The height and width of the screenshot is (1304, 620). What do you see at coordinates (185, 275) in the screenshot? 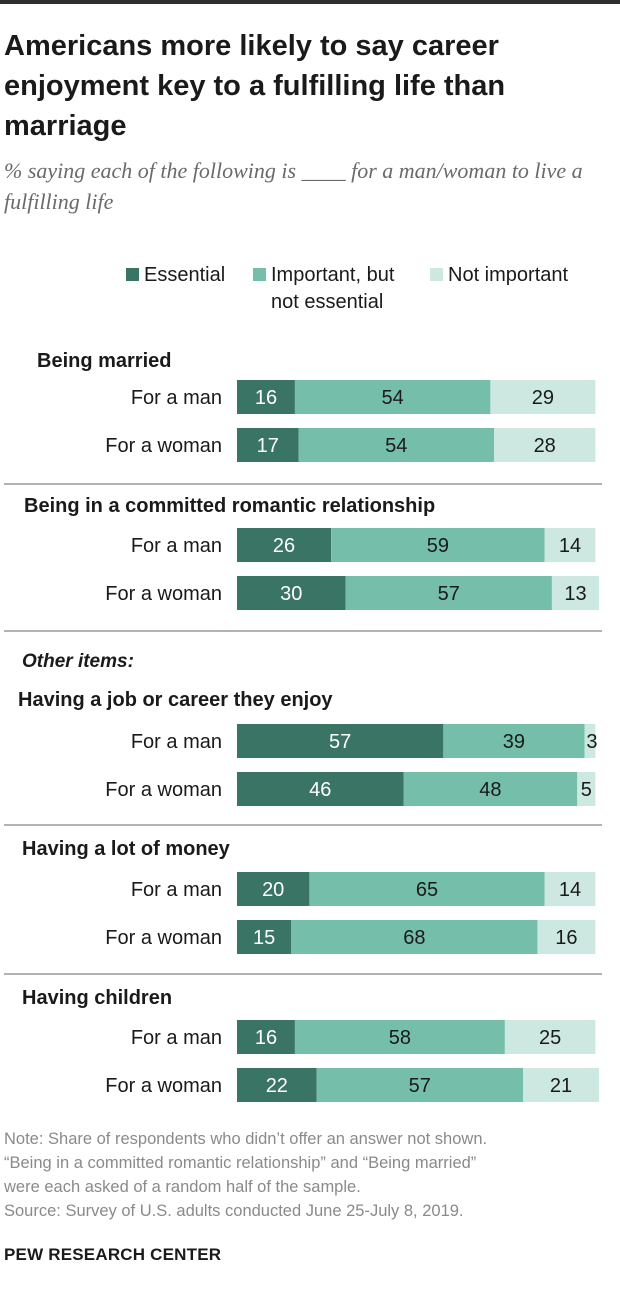
I see `legend-label-essential: Essential` at bounding box center [185, 275].